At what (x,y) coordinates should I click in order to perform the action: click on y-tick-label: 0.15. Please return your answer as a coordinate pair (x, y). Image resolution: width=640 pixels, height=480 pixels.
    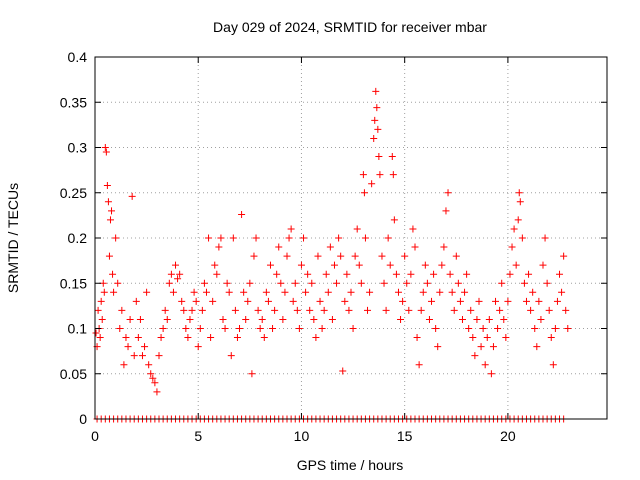
    Looking at the image, I should click on (73, 283).